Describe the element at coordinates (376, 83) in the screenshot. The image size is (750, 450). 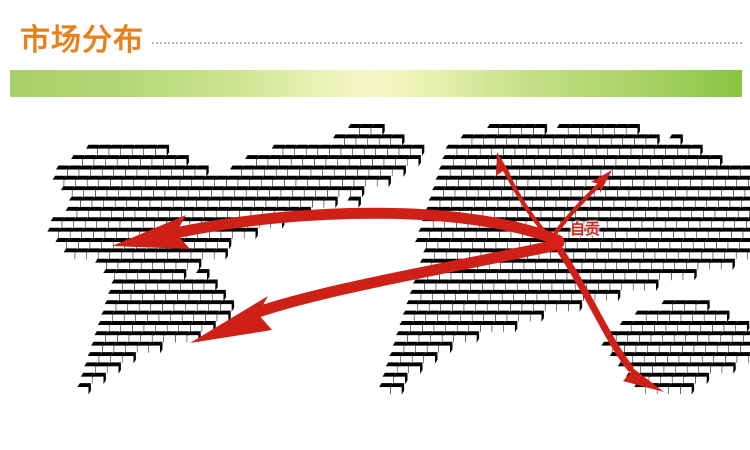
I see `green-gradient-bar` at that location.